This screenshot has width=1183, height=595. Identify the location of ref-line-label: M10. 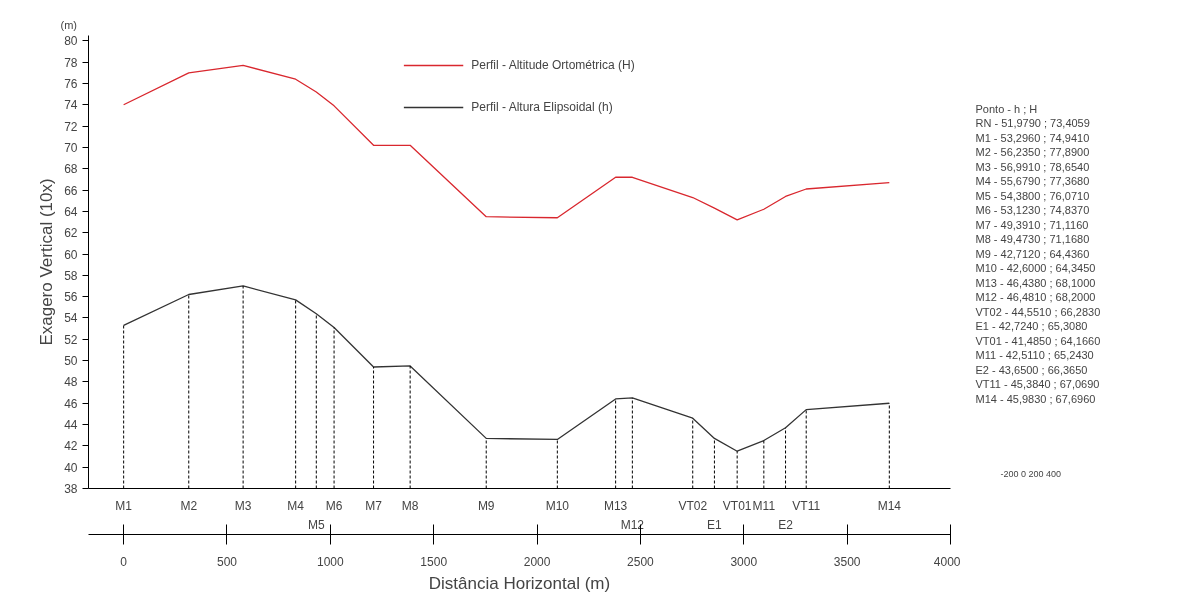
(557, 505).